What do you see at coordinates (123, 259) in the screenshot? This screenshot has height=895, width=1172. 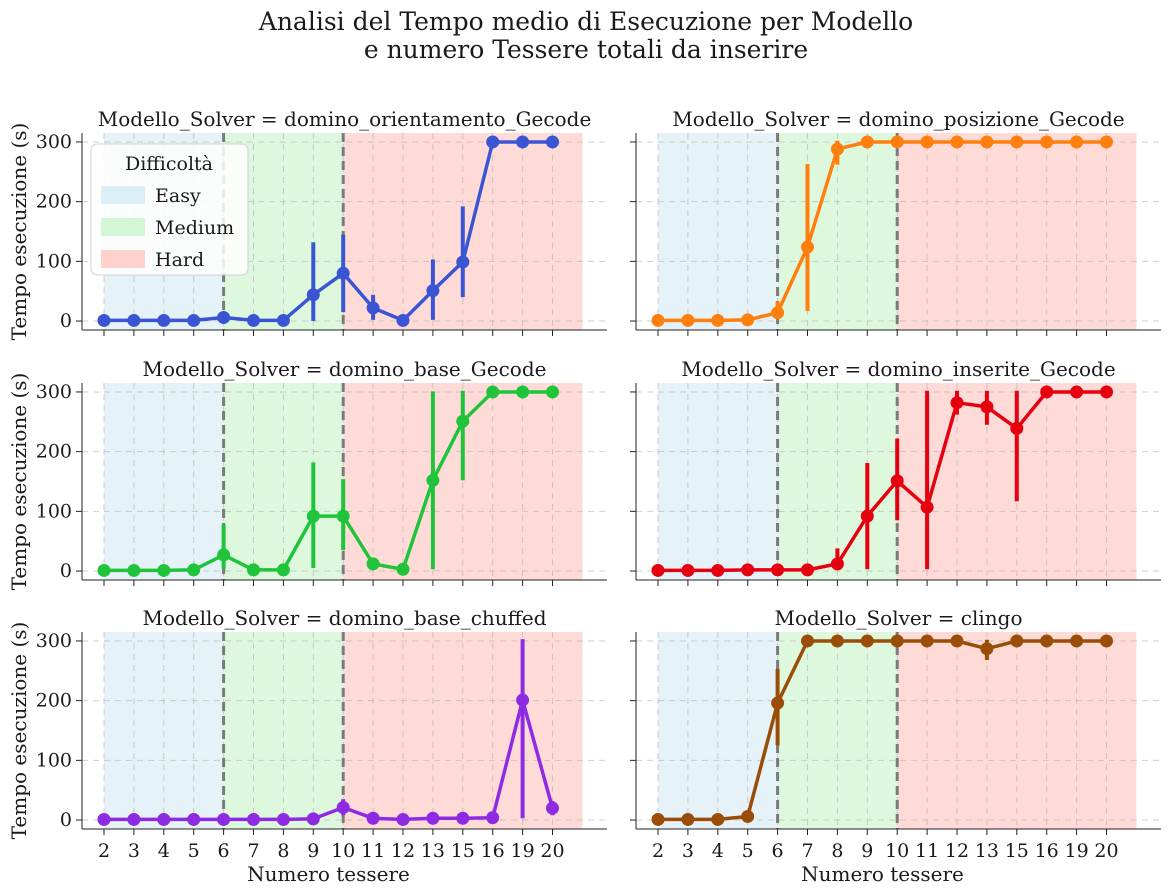 I see `legend-swatch-hard` at bounding box center [123, 259].